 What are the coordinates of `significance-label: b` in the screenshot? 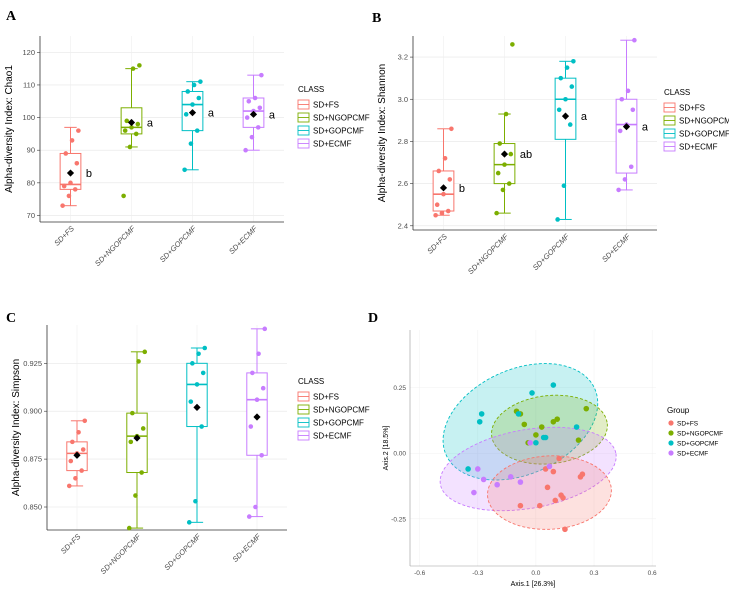 It's located at (462, 189).